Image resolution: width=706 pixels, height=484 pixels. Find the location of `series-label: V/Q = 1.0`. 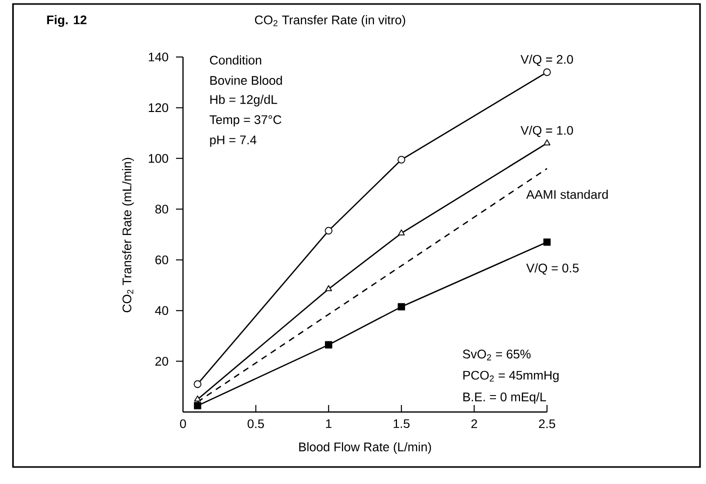

series-label: V/Q = 1.0 is located at coordinates (546, 132).